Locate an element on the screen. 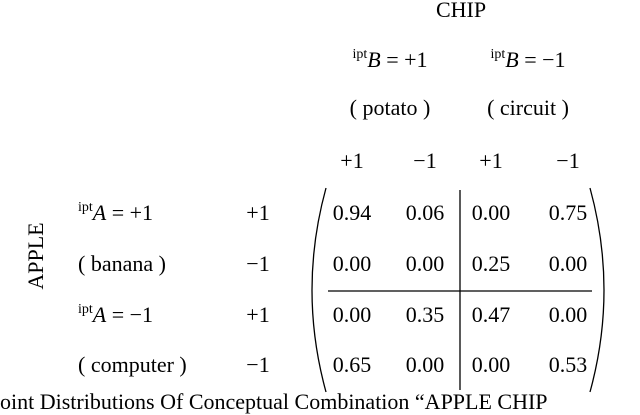  row-gloss: ( computer ) is located at coordinates (132, 364).